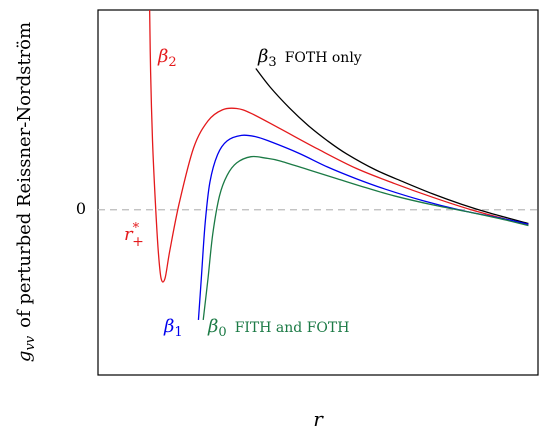 This screenshot has height=435, width=550. I want to click on series-label-beta1: β1, so click(173, 328).